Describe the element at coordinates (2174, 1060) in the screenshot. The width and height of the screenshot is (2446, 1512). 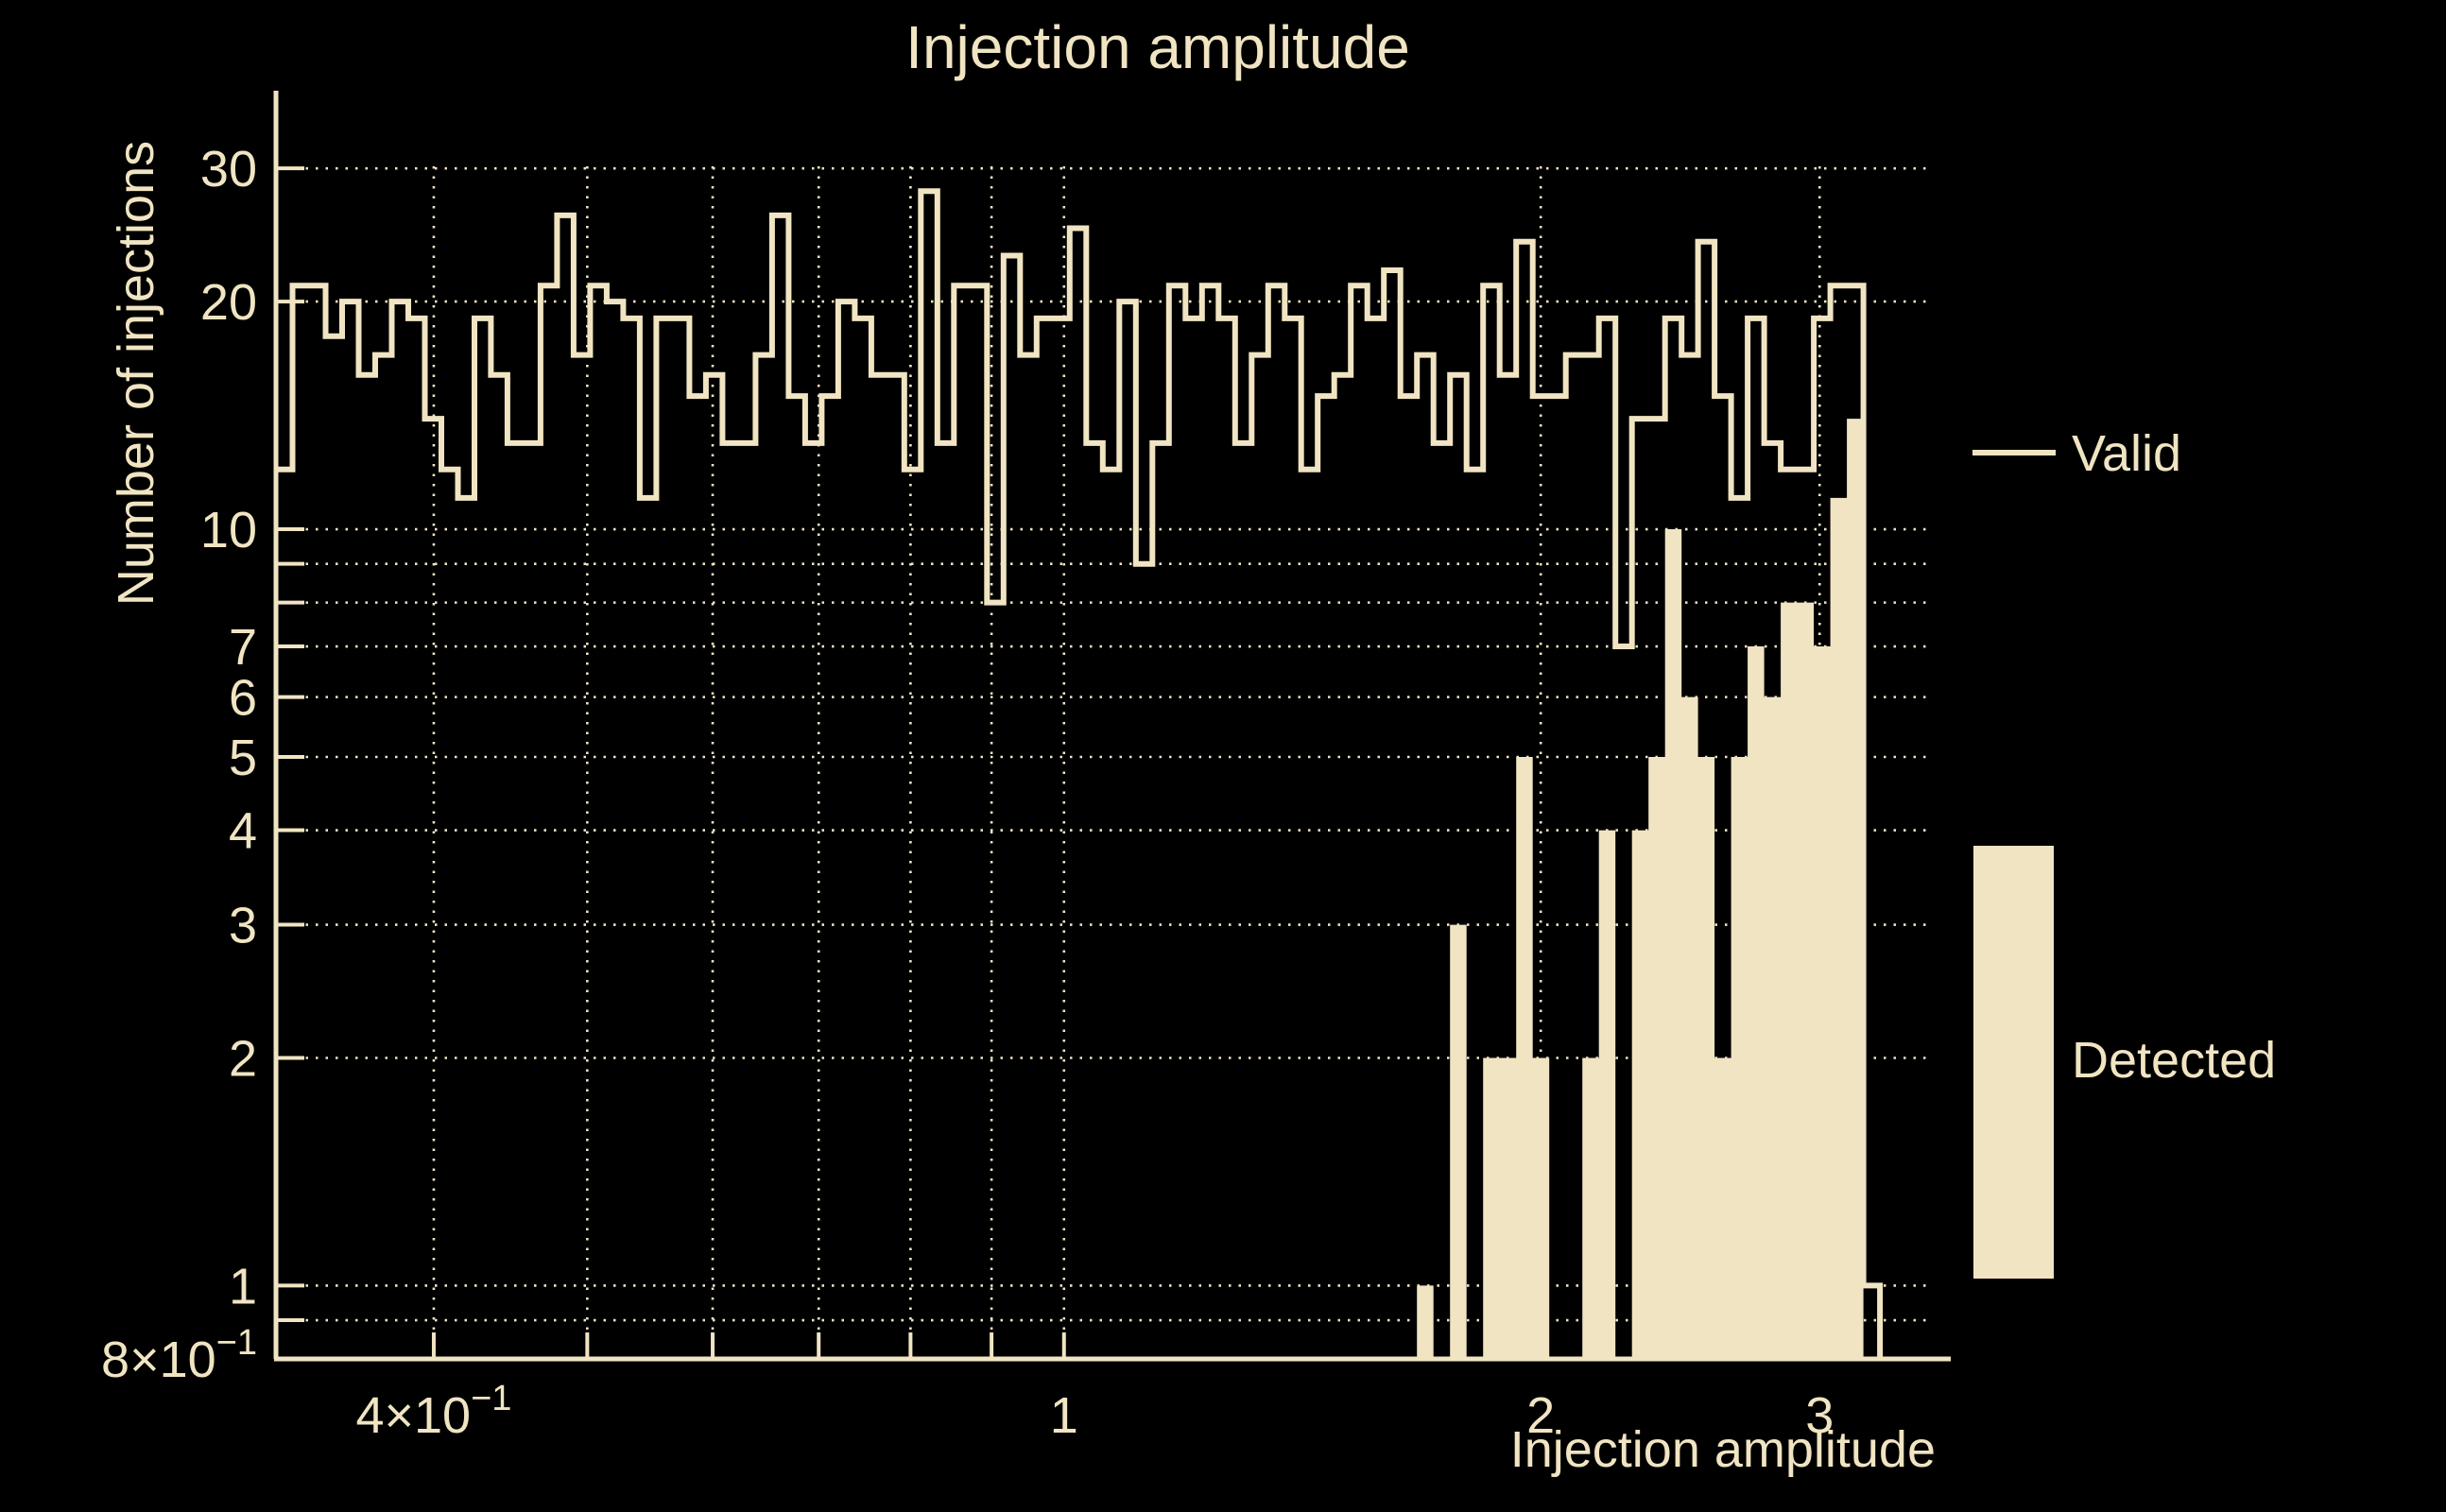
I see `legend-detected-label: Detected` at that location.